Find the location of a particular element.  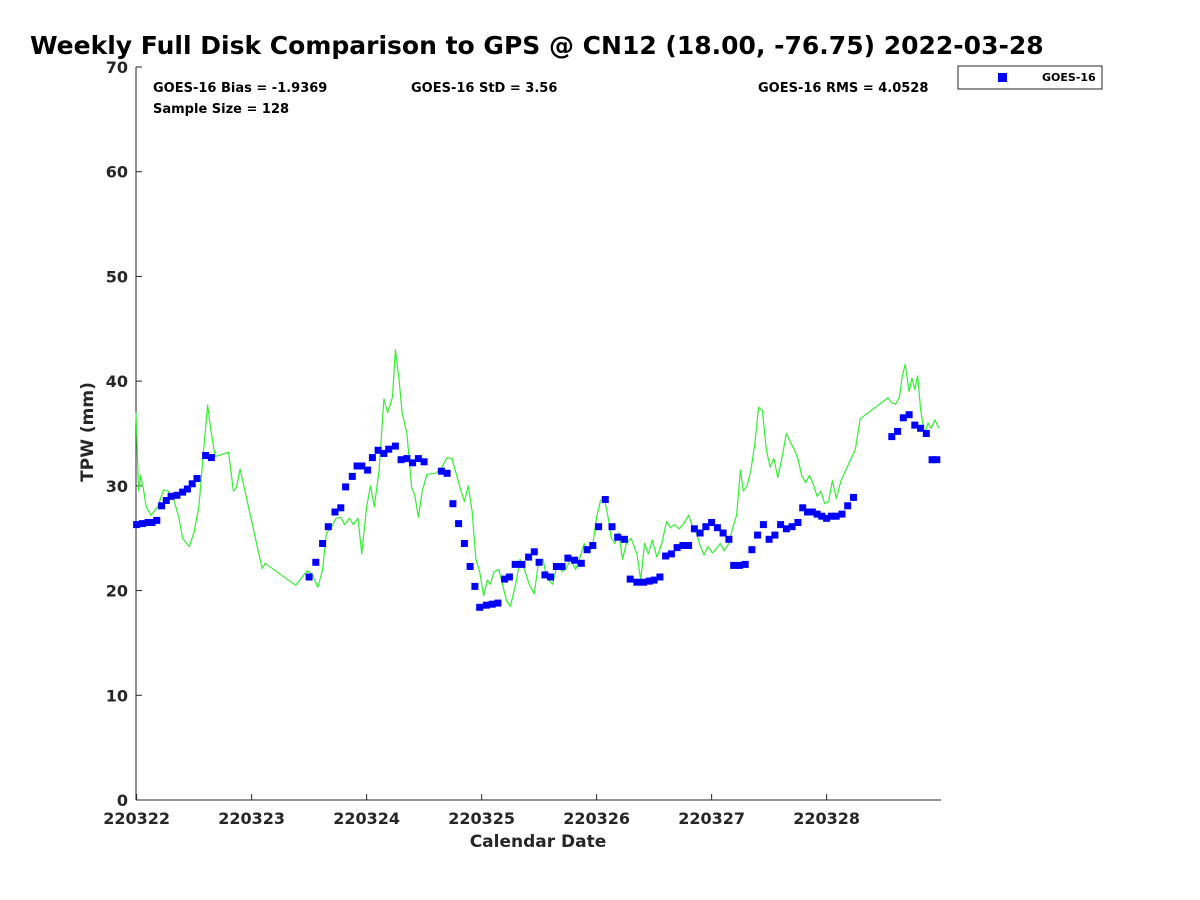

x-tick-label: 220322 is located at coordinates (136, 818).